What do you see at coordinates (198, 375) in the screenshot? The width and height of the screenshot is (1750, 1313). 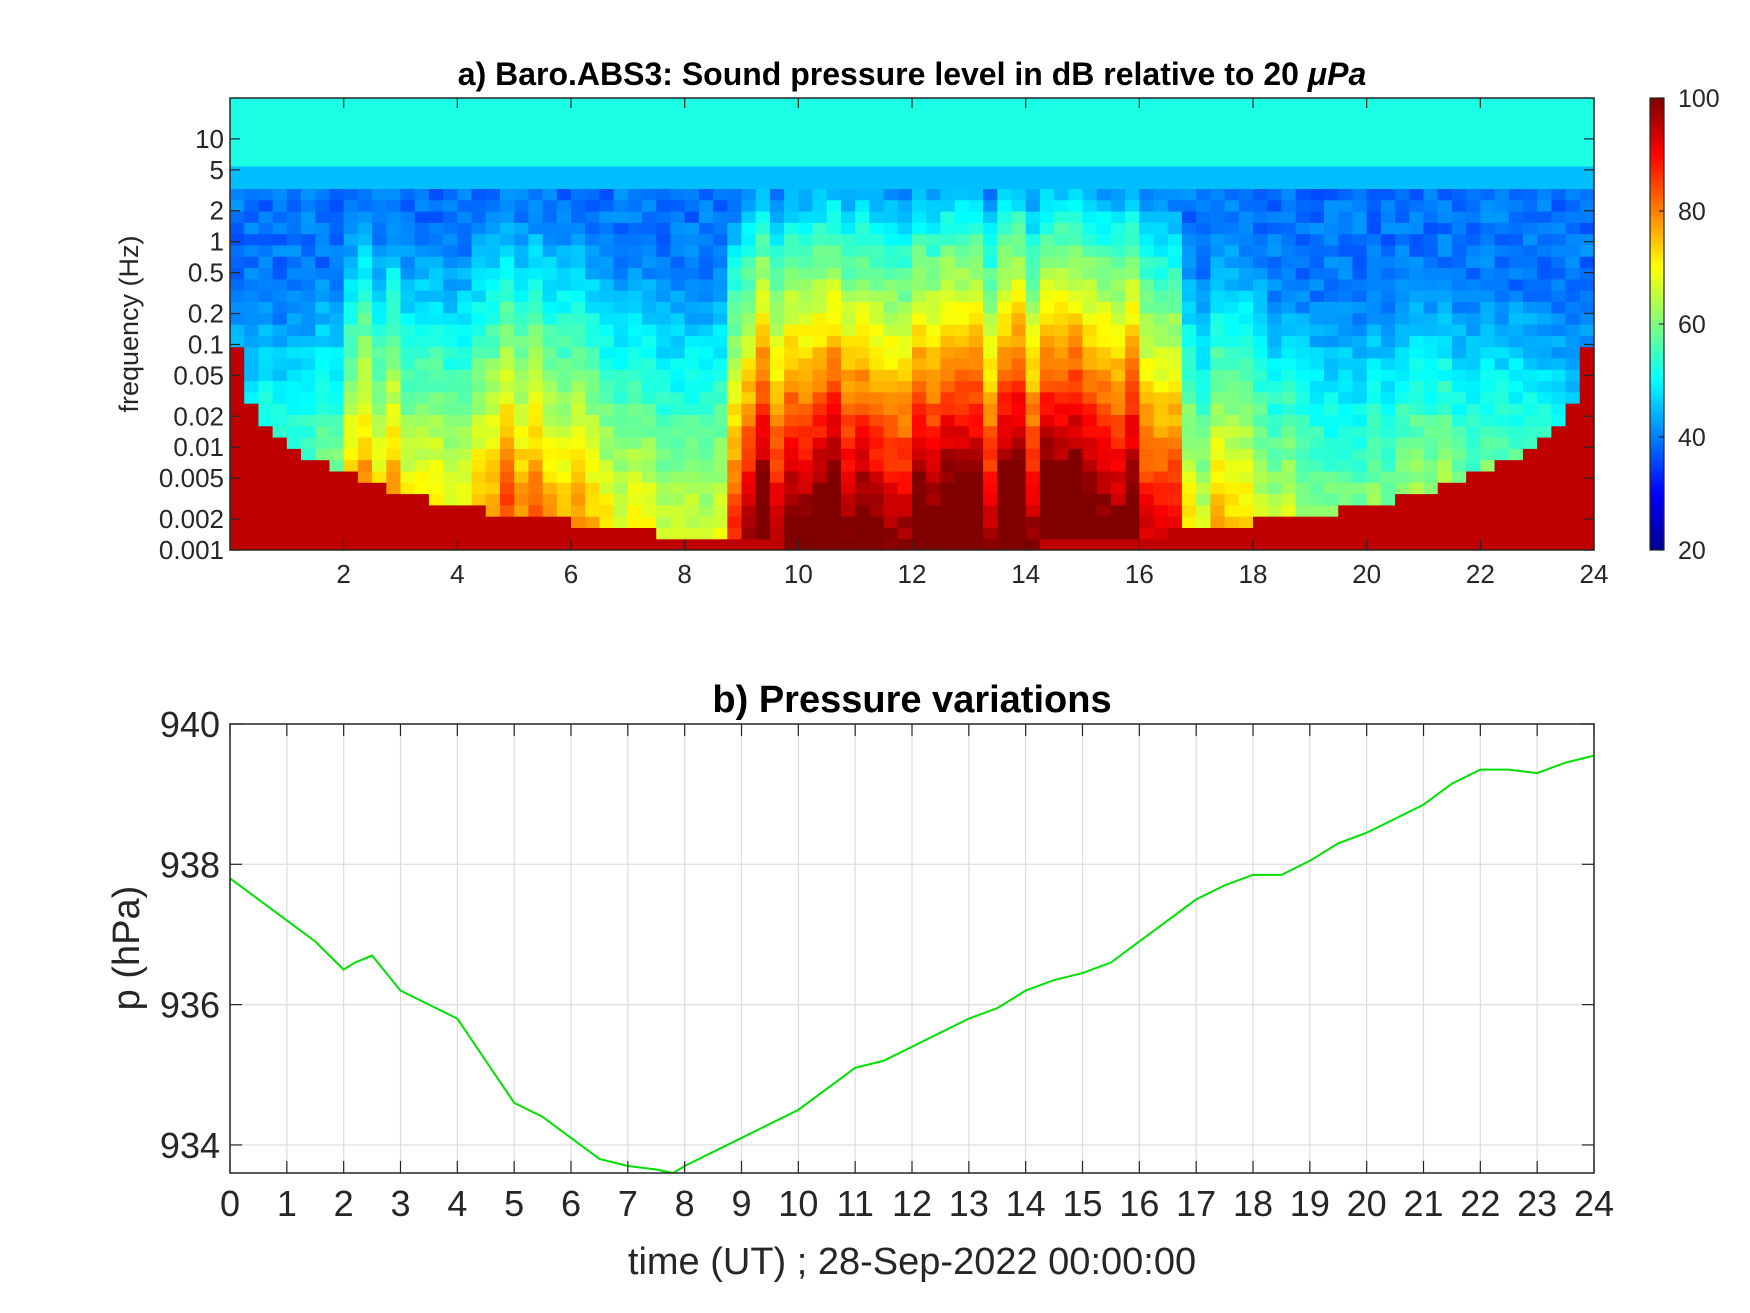 I see `y-tick-label: 0.05` at bounding box center [198, 375].